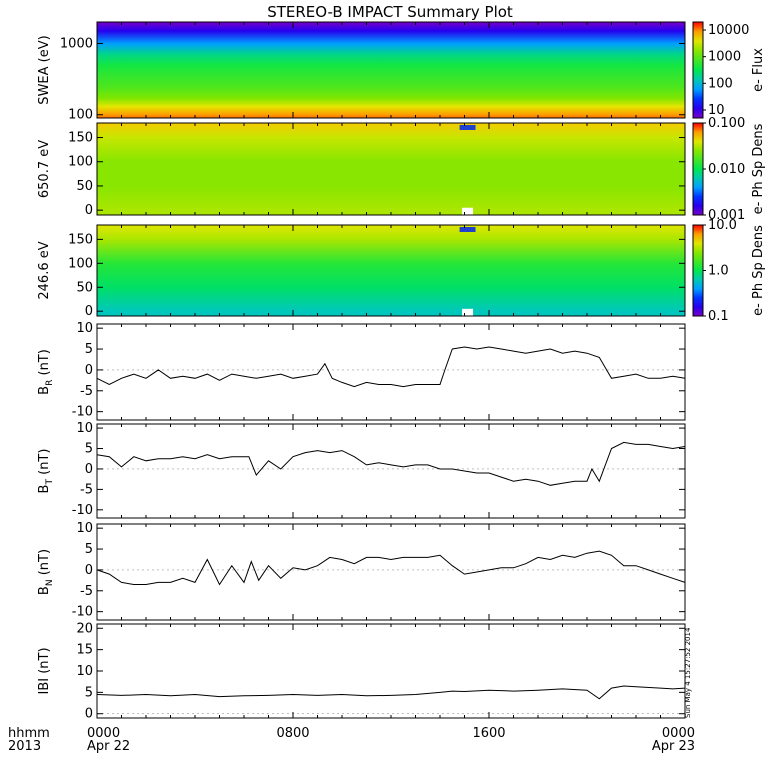  What do you see at coordinates (46, 471) in the screenshot?
I see `y-axis-label: BT (nT)` at bounding box center [46, 471].